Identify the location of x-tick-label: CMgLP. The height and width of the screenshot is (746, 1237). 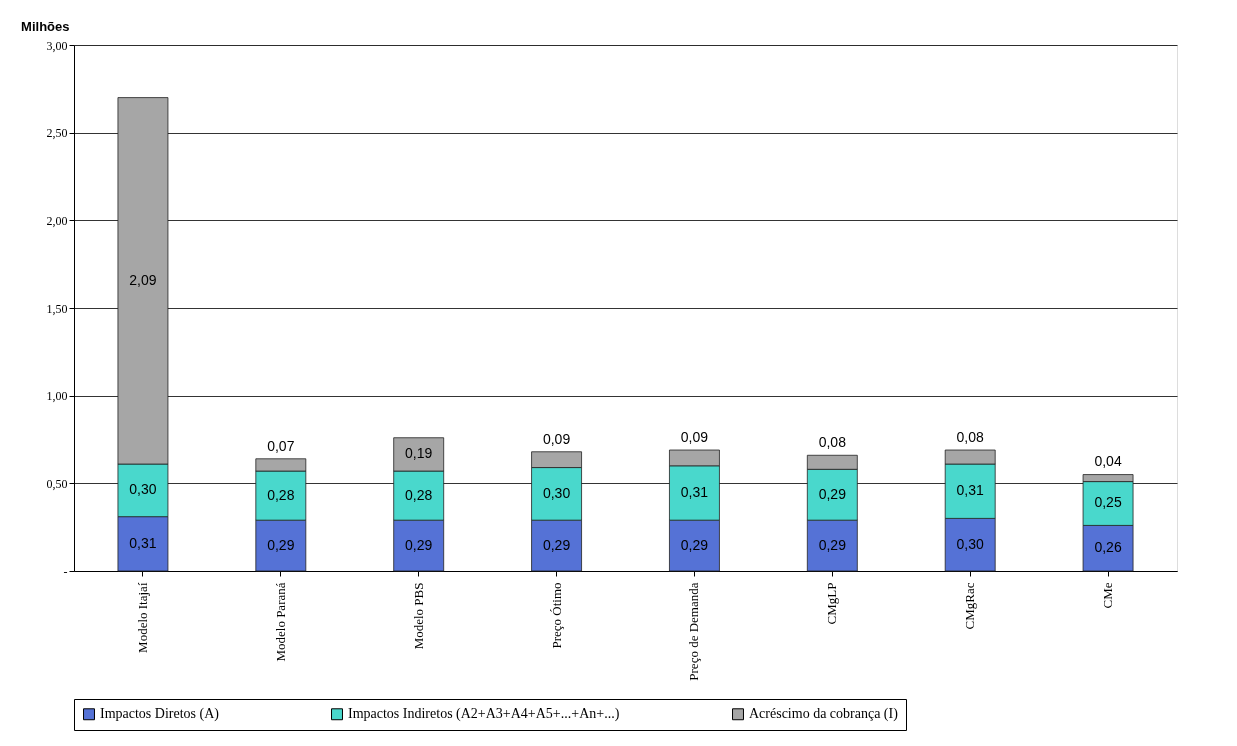
(832, 603).